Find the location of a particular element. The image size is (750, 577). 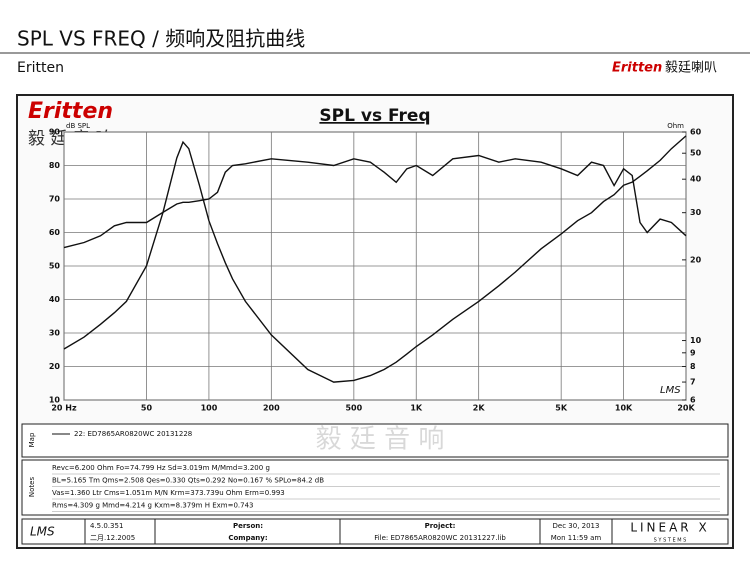

y2-tick-label: 9 is located at coordinates (693, 352).